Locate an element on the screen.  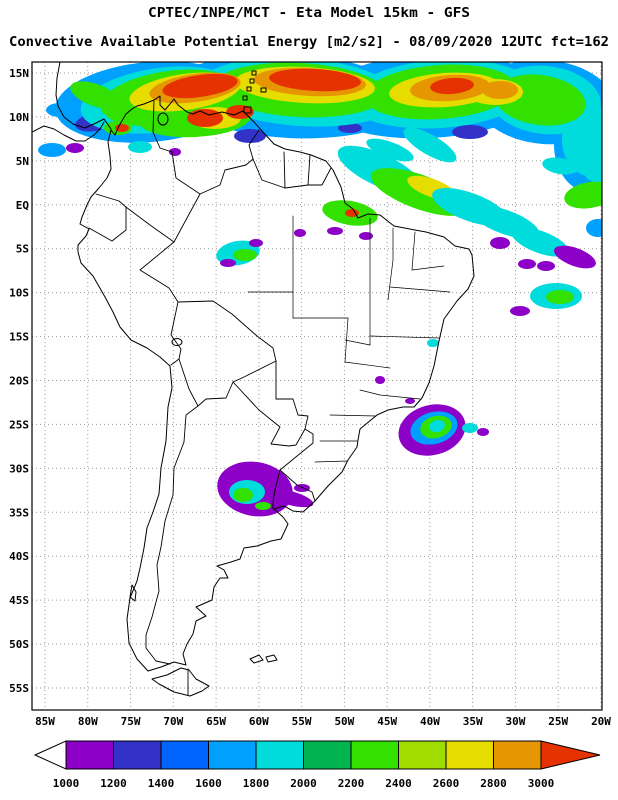
border-ecuador-peru is located at coordinates (107, 224).